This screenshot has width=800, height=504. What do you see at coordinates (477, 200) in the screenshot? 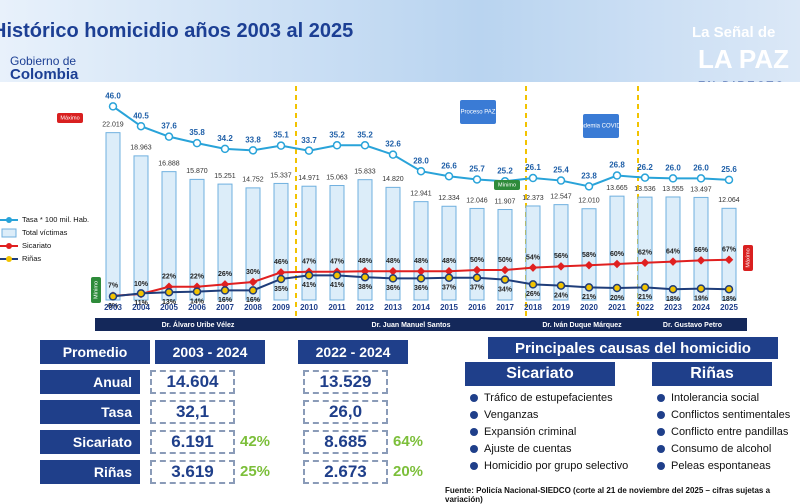
I see `bar-label: 12.046` at bounding box center [477, 200].